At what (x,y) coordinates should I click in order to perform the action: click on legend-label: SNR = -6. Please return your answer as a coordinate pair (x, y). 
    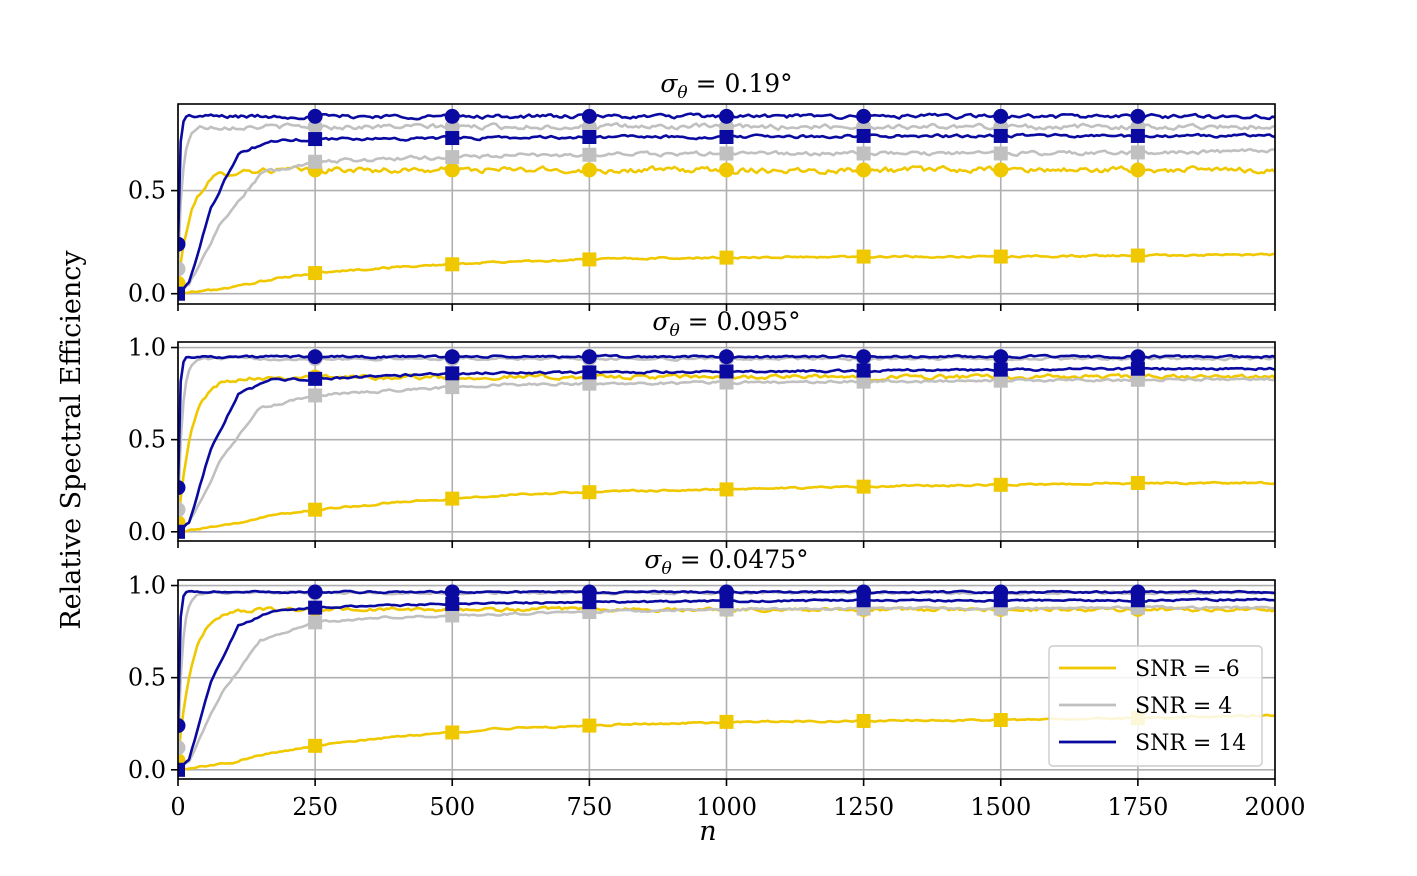
    Looking at the image, I should click on (1187, 669).